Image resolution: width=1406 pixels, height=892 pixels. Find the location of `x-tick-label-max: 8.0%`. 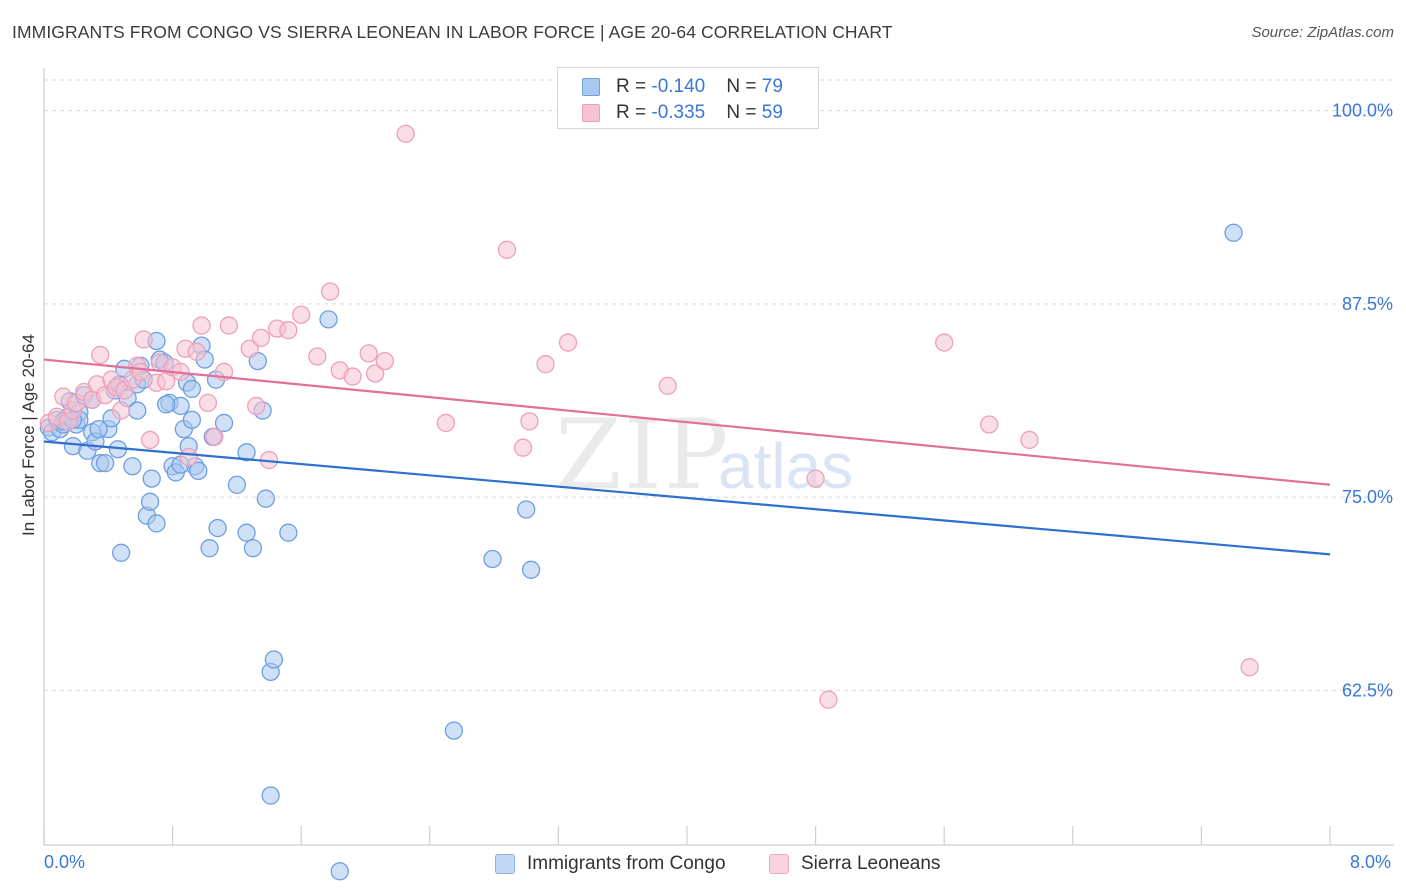

x-tick-label-max: 8.0% is located at coordinates (1371, 862).